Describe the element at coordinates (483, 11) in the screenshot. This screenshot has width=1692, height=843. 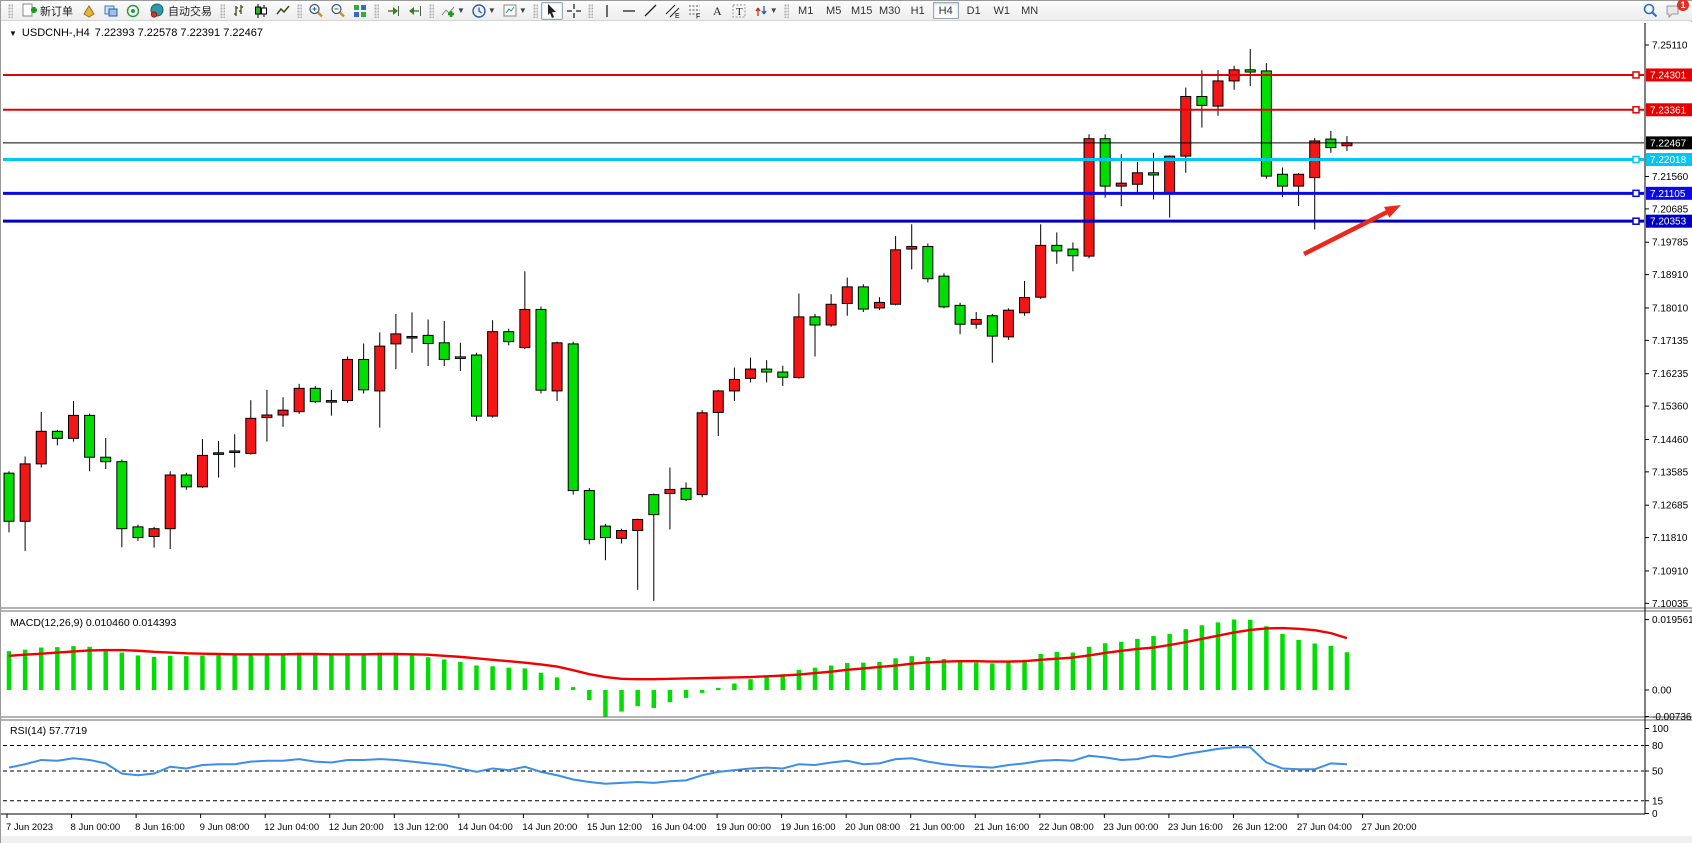
I see `periods-button: ▼` at that location.